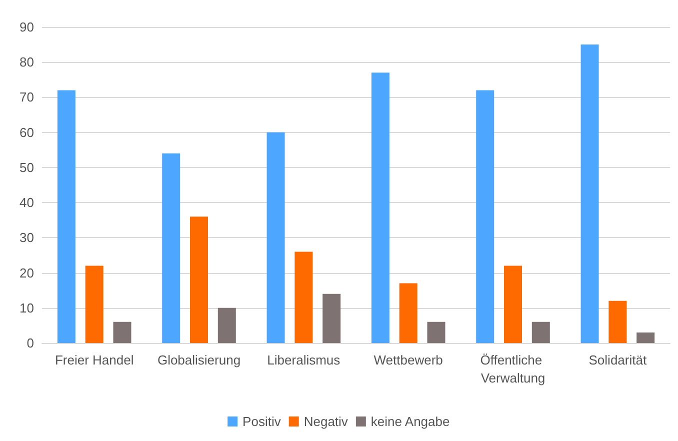 The width and height of the screenshot is (678, 441). Describe the element at coordinates (27, 62) in the screenshot. I see `y-tick-label: 80` at that location.